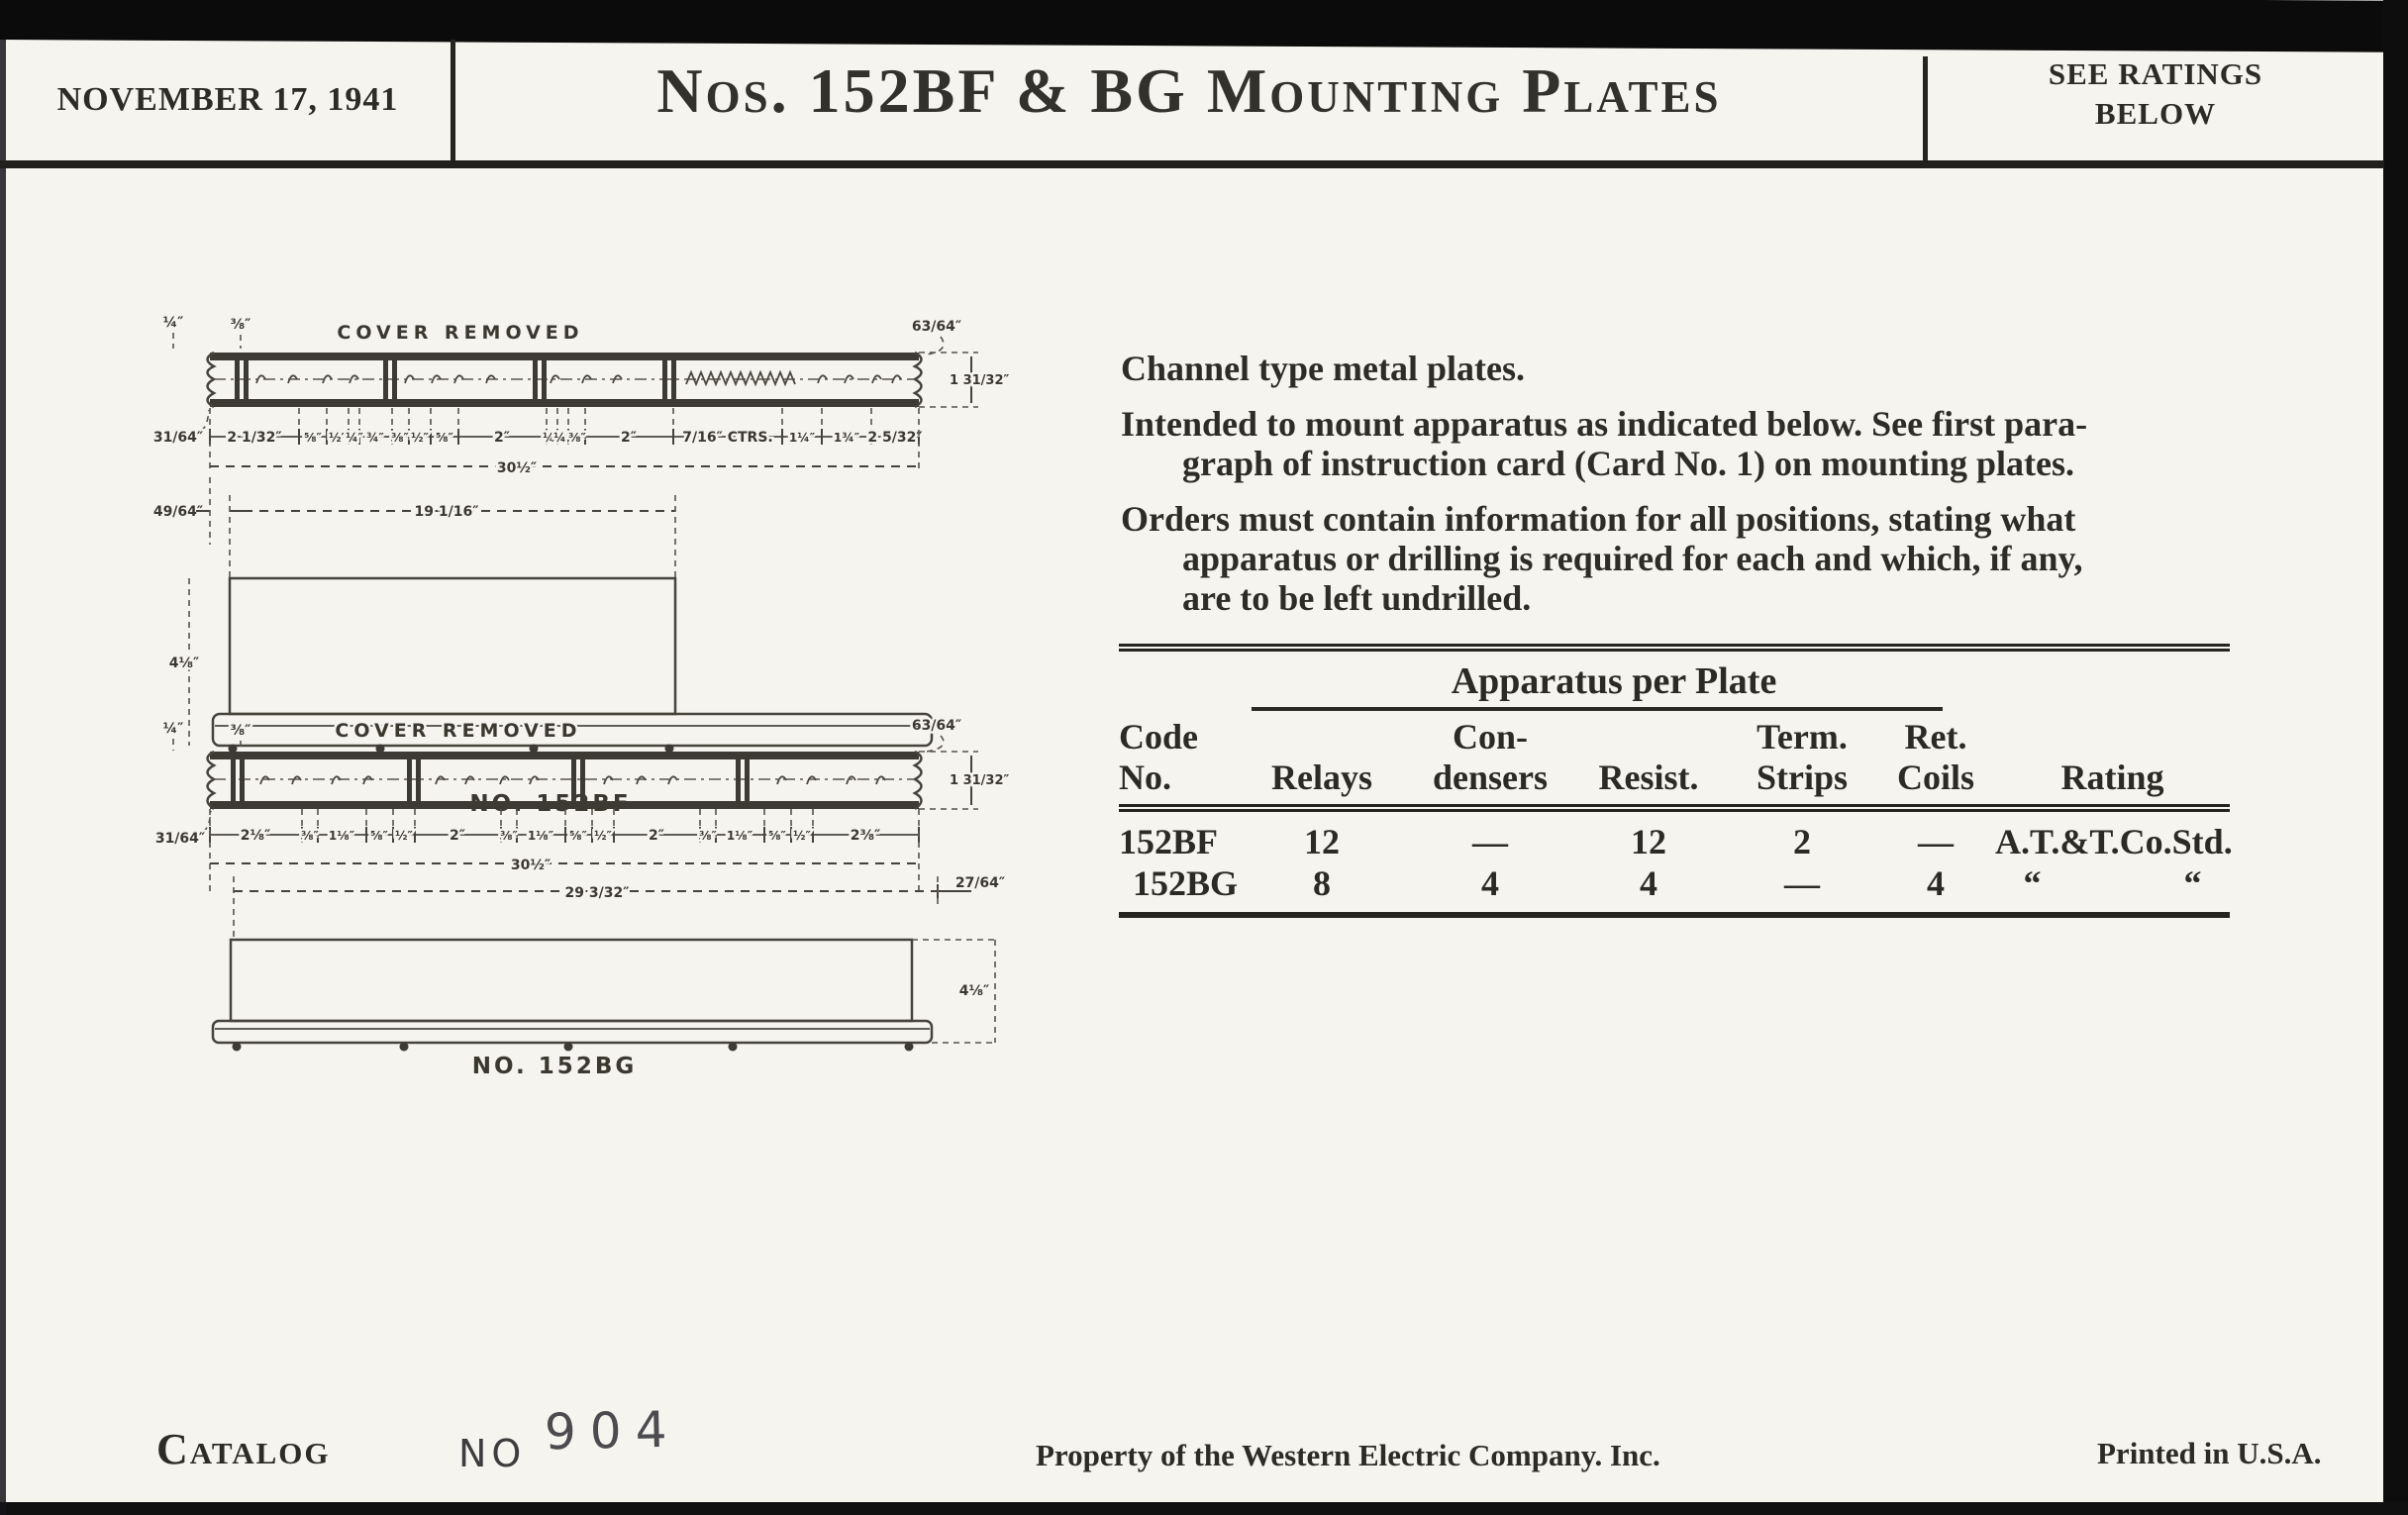 This screenshot has width=2408, height=1515. I want to click on plate-bottom-edge, so click(564, 403).